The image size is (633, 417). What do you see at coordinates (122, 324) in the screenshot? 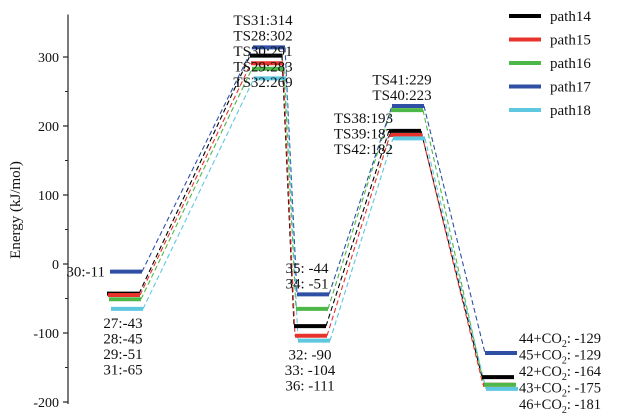
I see `annotation-m27: 27:-43` at bounding box center [122, 324].